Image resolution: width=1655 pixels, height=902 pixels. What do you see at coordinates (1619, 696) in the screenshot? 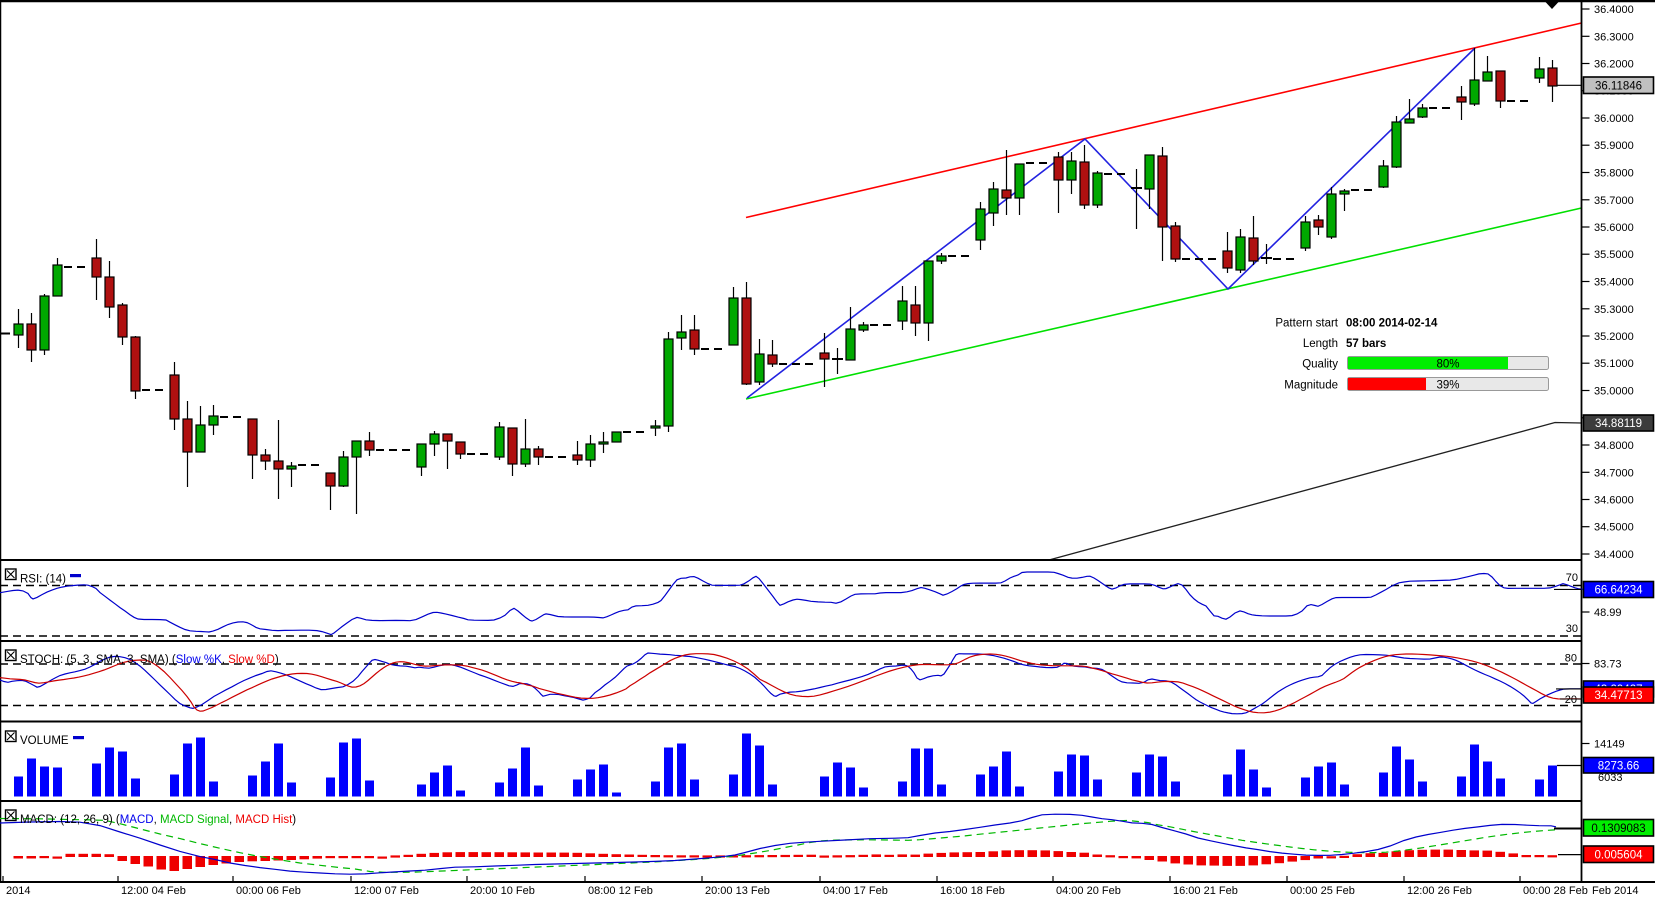
I see `svg-text: 34.47713` at bounding box center [1619, 696].